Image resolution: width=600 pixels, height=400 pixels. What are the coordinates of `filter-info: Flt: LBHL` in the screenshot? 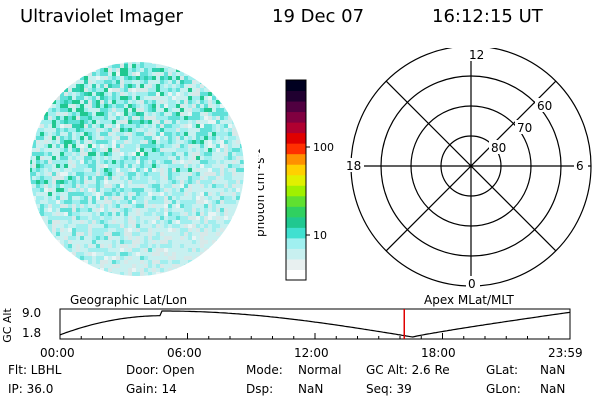 It's located at (35, 370).